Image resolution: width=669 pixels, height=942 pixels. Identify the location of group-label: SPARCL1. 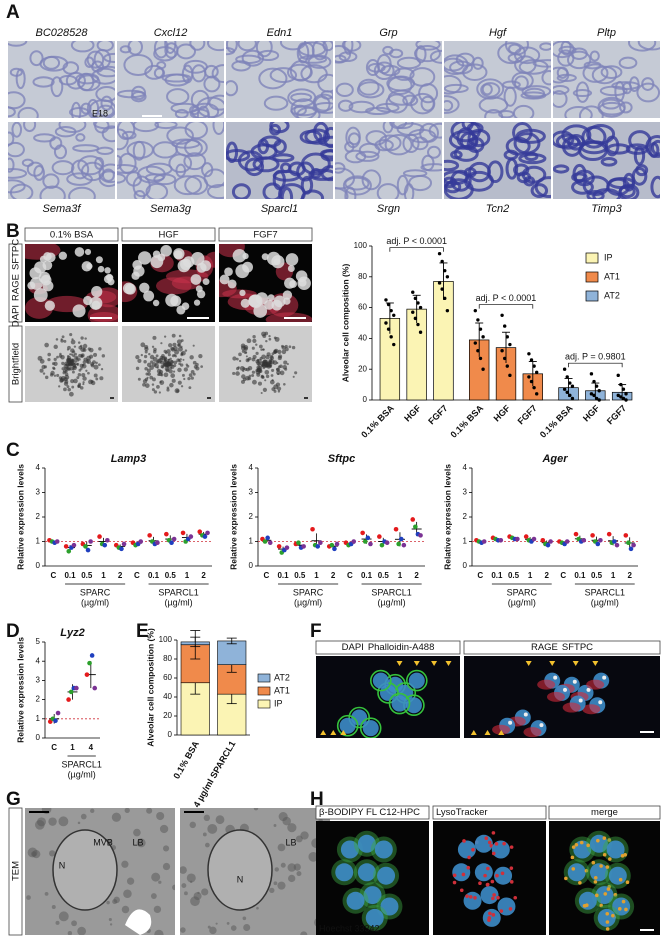
(178, 592).